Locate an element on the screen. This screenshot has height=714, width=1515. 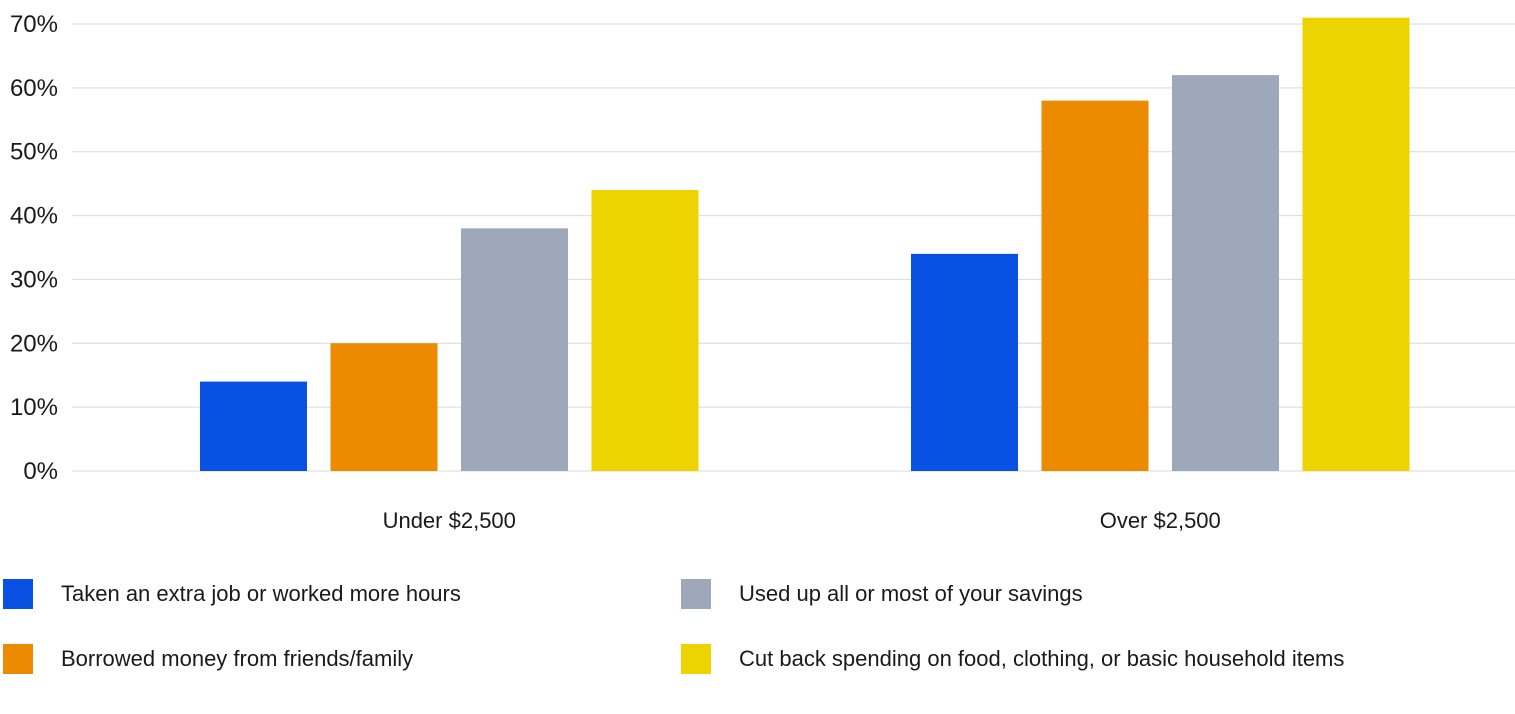
legend-item-borrowed: Borrowed money from friends/family is located at coordinates (208, 659).